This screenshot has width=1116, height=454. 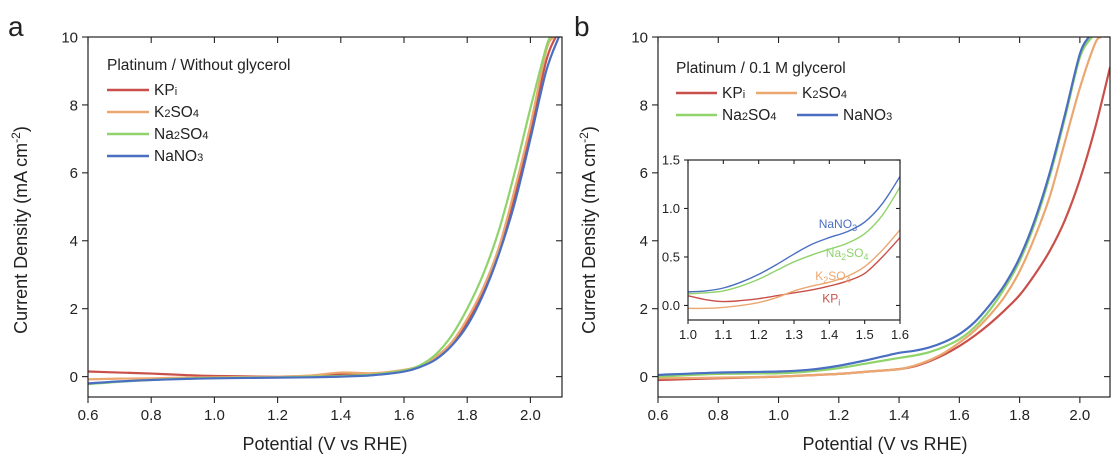 I want to click on panel-a-xtick-label: 1.4, so click(x=340, y=415).